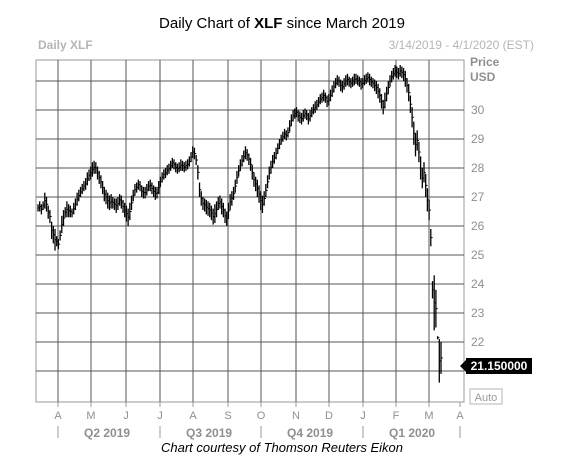 The width and height of the screenshot is (565, 472). Describe the element at coordinates (206, 23) in the screenshot. I see `title-prefix: Daily Chart of` at that location.